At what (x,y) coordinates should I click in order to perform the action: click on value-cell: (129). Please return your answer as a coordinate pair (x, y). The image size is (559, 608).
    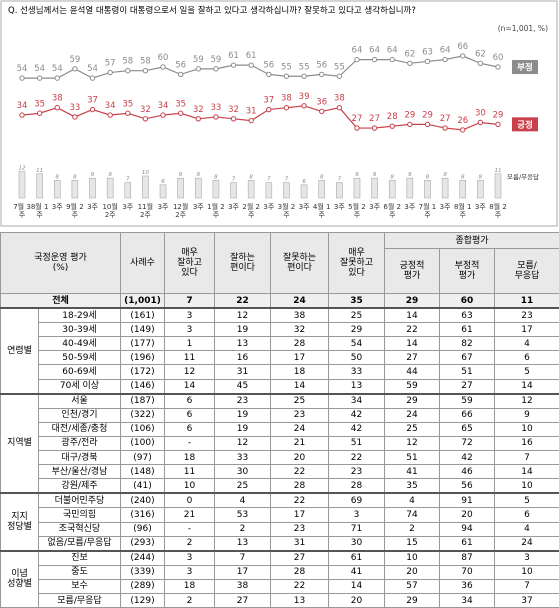
    Looking at the image, I should click on (143, 600).